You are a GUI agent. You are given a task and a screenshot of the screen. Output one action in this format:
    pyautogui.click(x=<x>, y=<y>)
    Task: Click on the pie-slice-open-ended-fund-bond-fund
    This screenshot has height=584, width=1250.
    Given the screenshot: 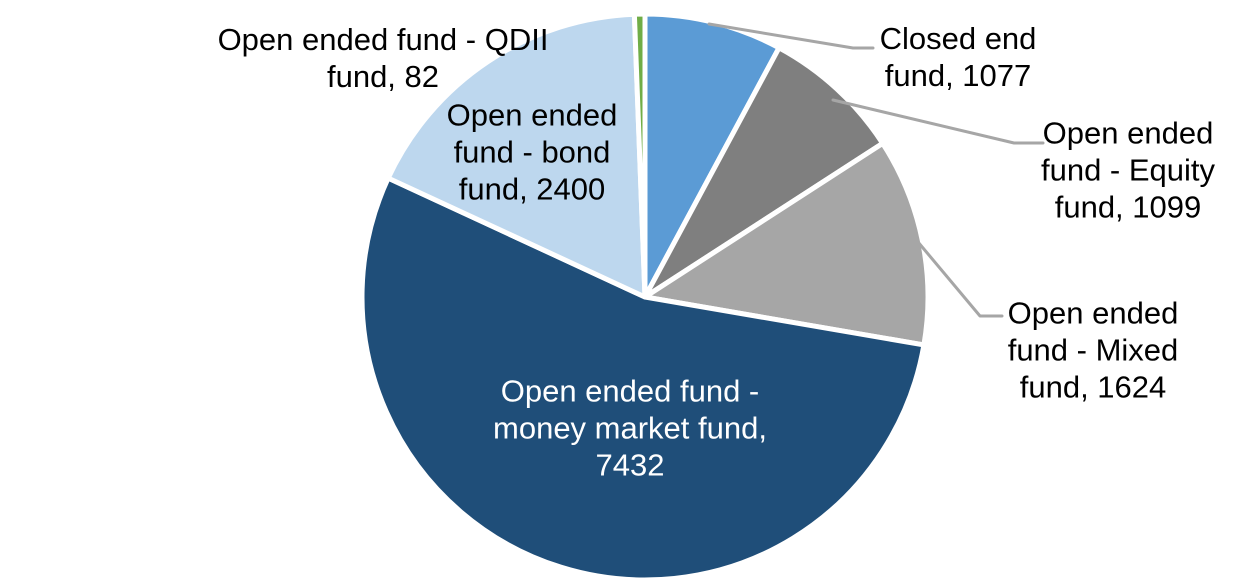 What is the action you would take?
    pyautogui.click(x=516, y=155)
    